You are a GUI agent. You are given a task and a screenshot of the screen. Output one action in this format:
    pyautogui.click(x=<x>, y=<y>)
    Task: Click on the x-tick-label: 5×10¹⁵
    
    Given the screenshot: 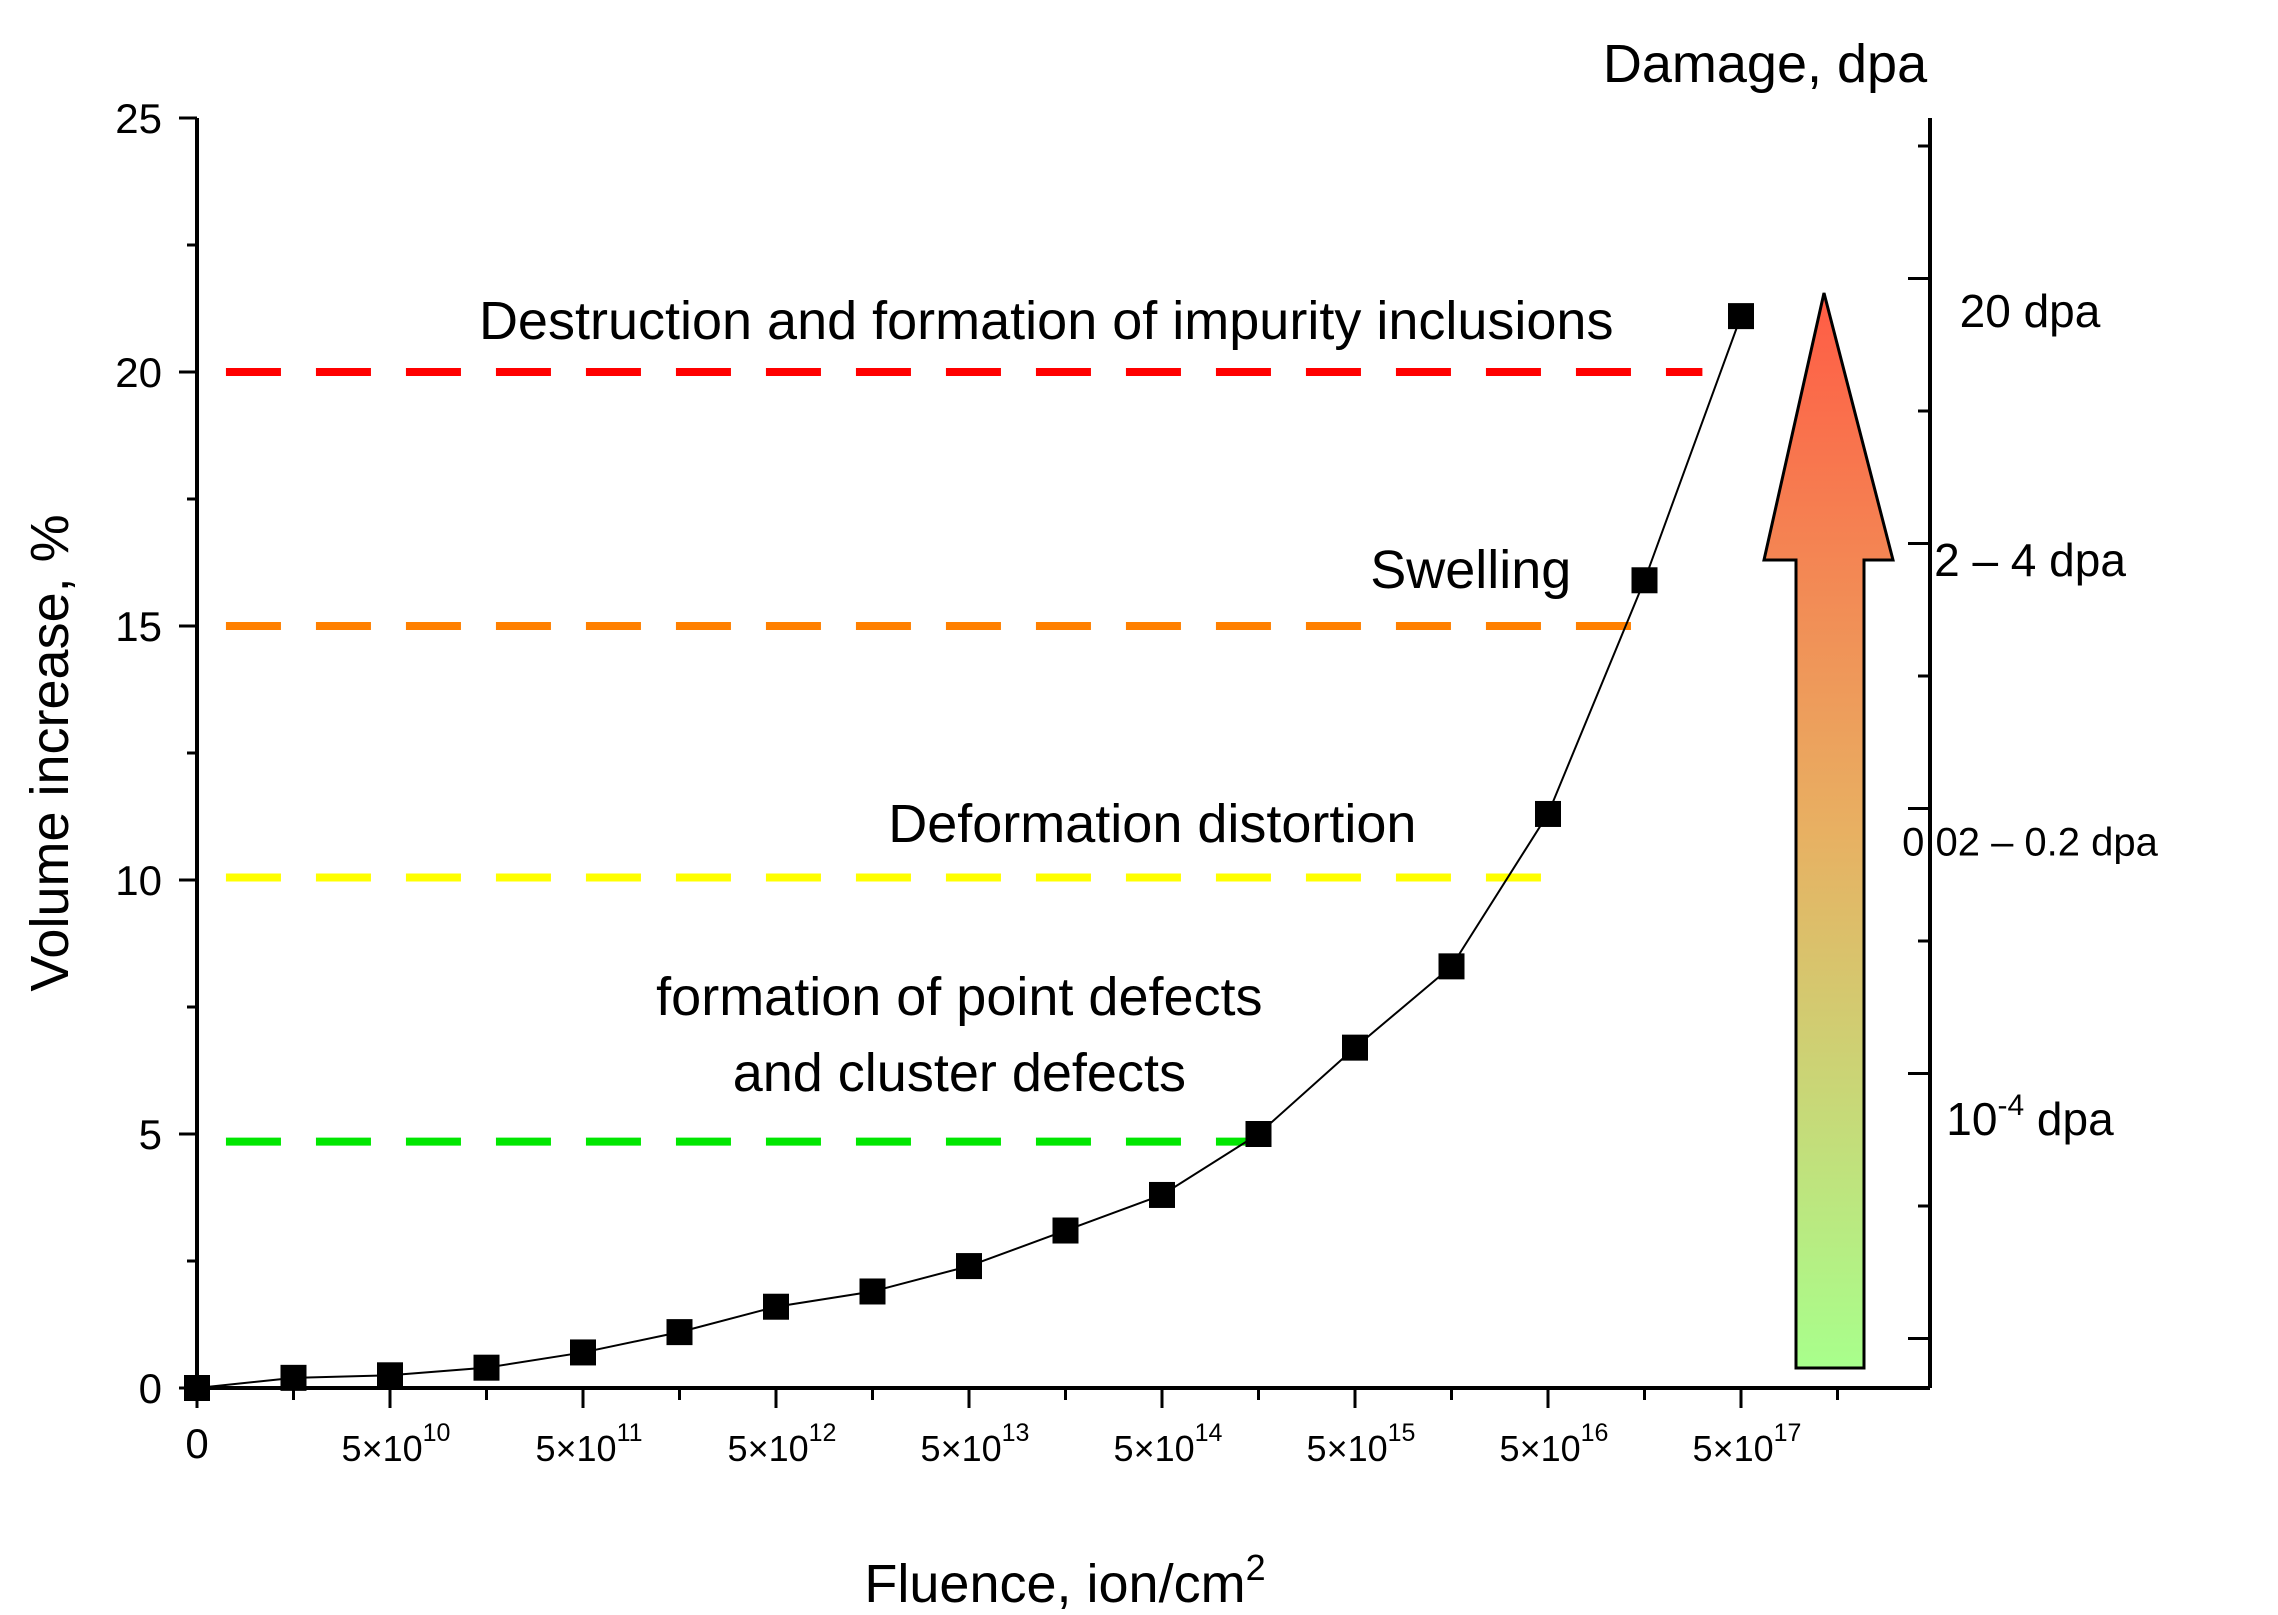 What is the action you would take?
    pyautogui.click(x=1361, y=1444)
    